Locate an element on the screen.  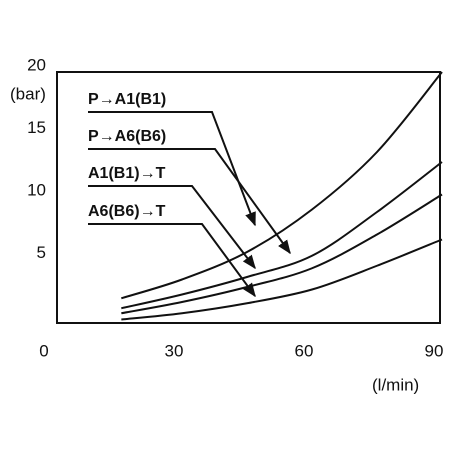
y-tick-label: 5 is located at coordinates (41, 252).